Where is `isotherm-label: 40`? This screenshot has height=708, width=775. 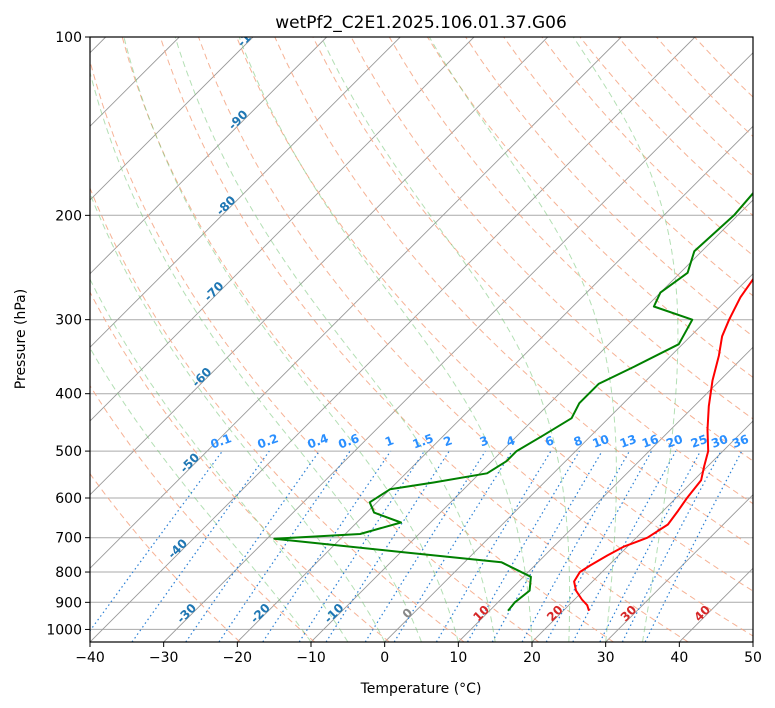
isotherm-label: 40 is located at coordinates (702, 614).